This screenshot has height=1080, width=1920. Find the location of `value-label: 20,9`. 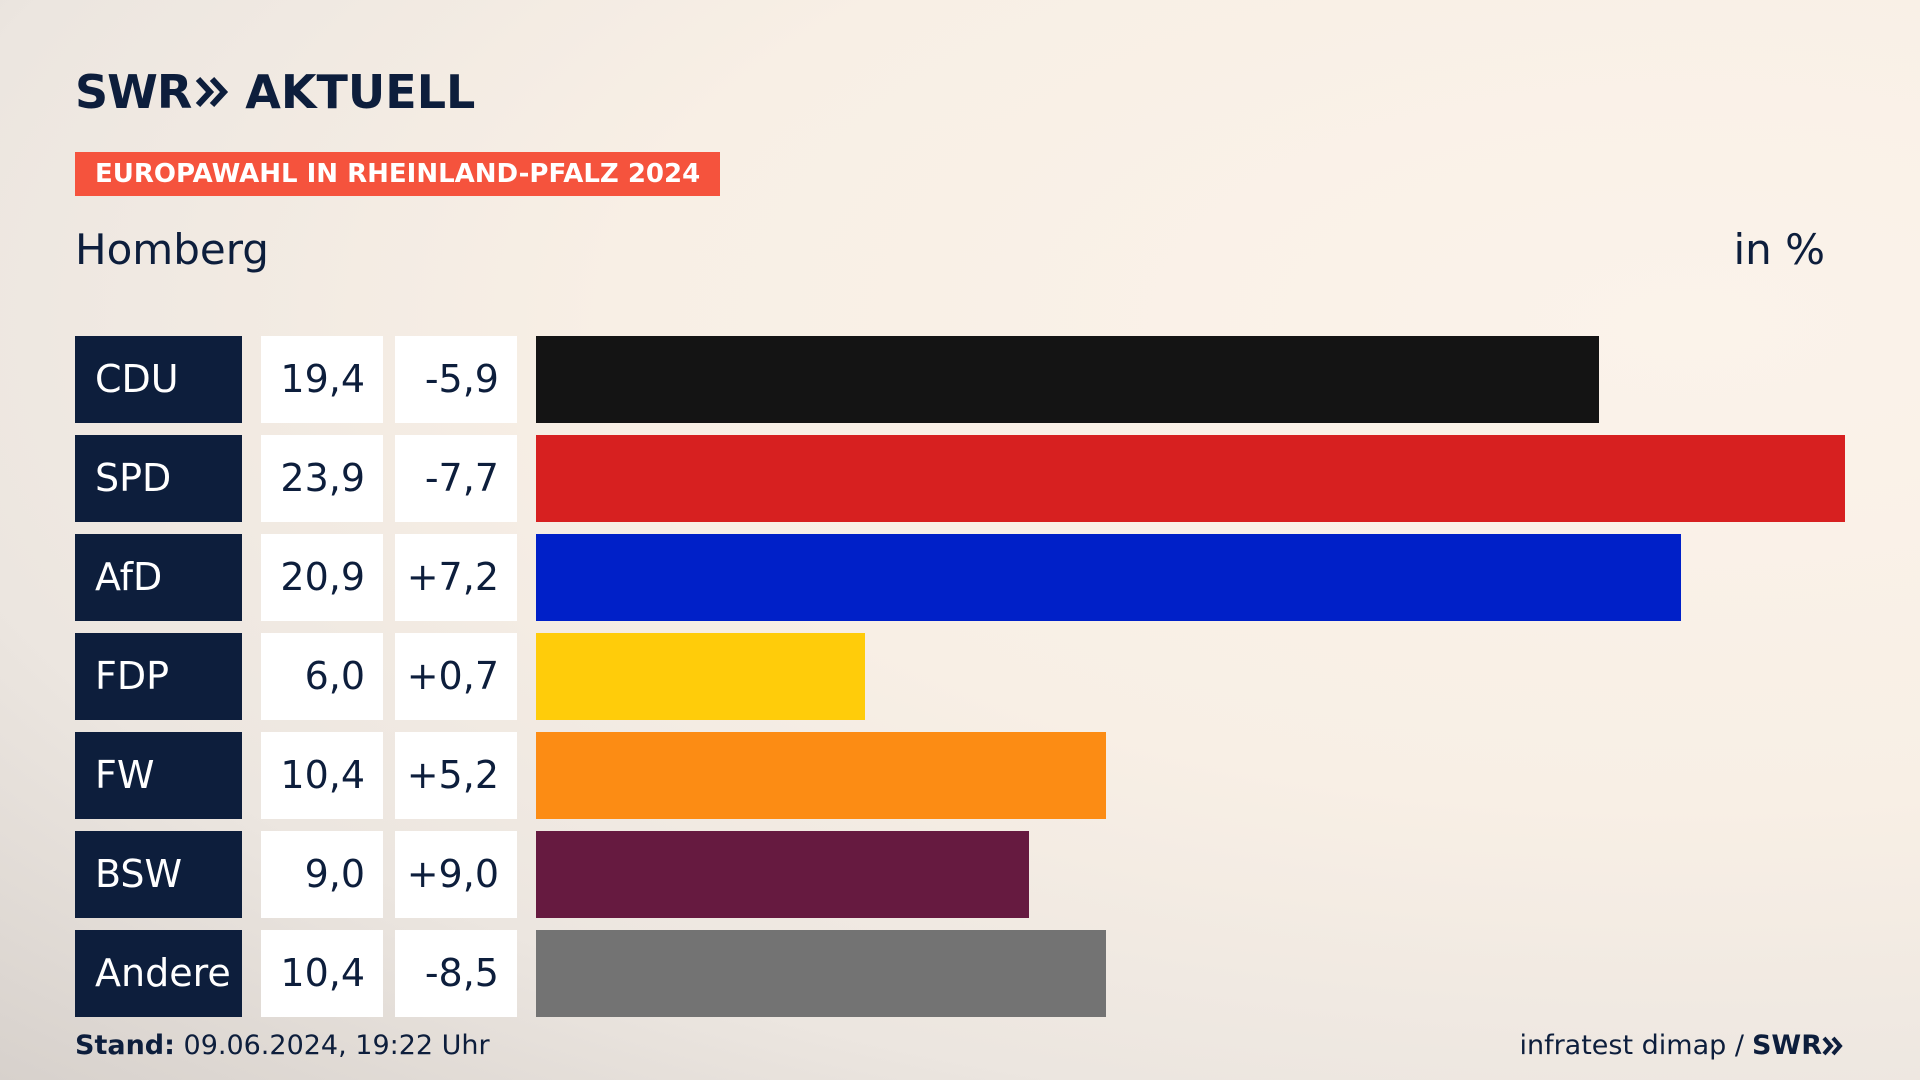

value-label: 20,9 is located at coordinates (322, 577).